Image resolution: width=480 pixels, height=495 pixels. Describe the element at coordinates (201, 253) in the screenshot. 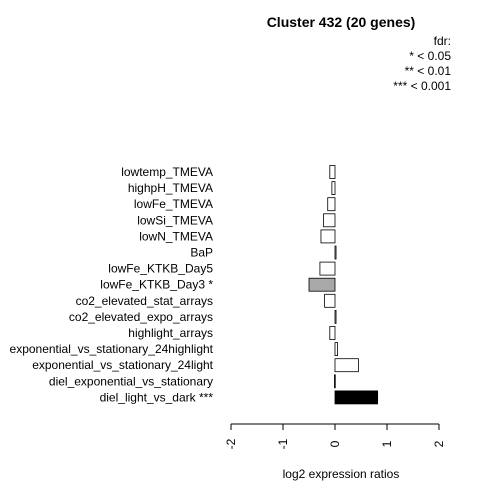

I see `category-label: BaP` at that location.